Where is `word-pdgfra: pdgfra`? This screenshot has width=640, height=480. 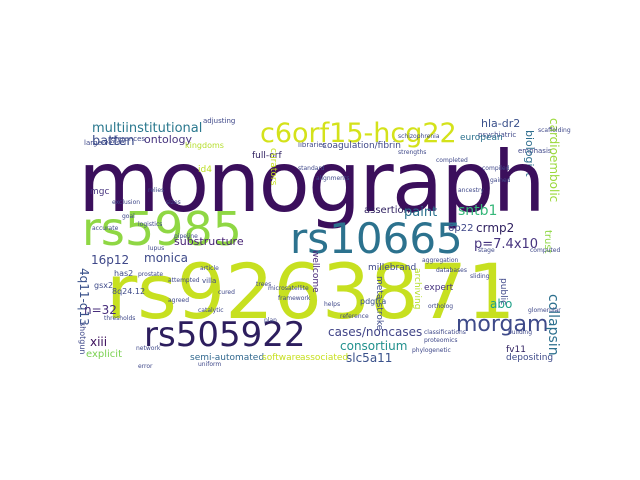 word-pdgfra: pdgfra is located at coordinates (373, 302).